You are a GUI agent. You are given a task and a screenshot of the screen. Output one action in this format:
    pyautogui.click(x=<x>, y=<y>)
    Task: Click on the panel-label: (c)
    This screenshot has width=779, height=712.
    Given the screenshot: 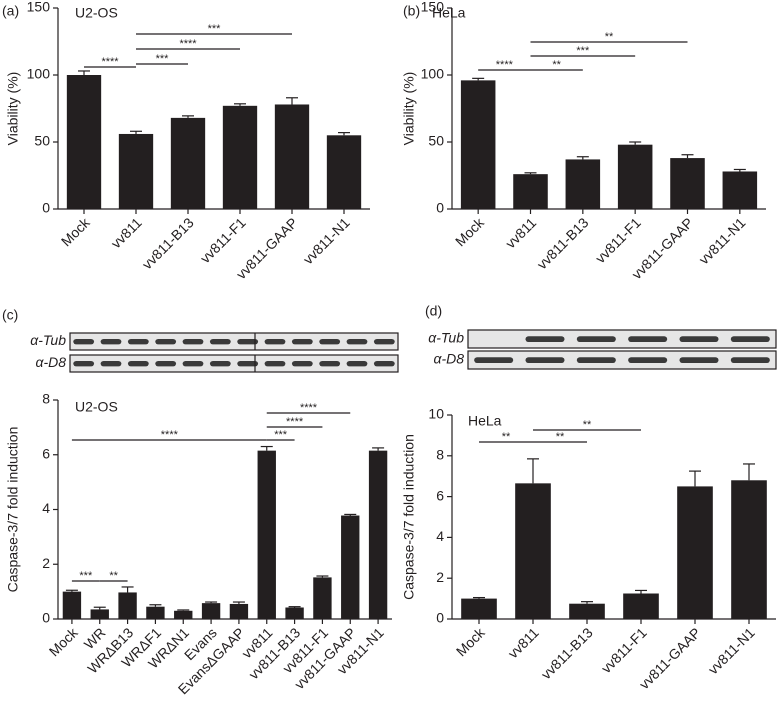 What is the action you would take?
    pyautogui.click(x=10, y=315)
    